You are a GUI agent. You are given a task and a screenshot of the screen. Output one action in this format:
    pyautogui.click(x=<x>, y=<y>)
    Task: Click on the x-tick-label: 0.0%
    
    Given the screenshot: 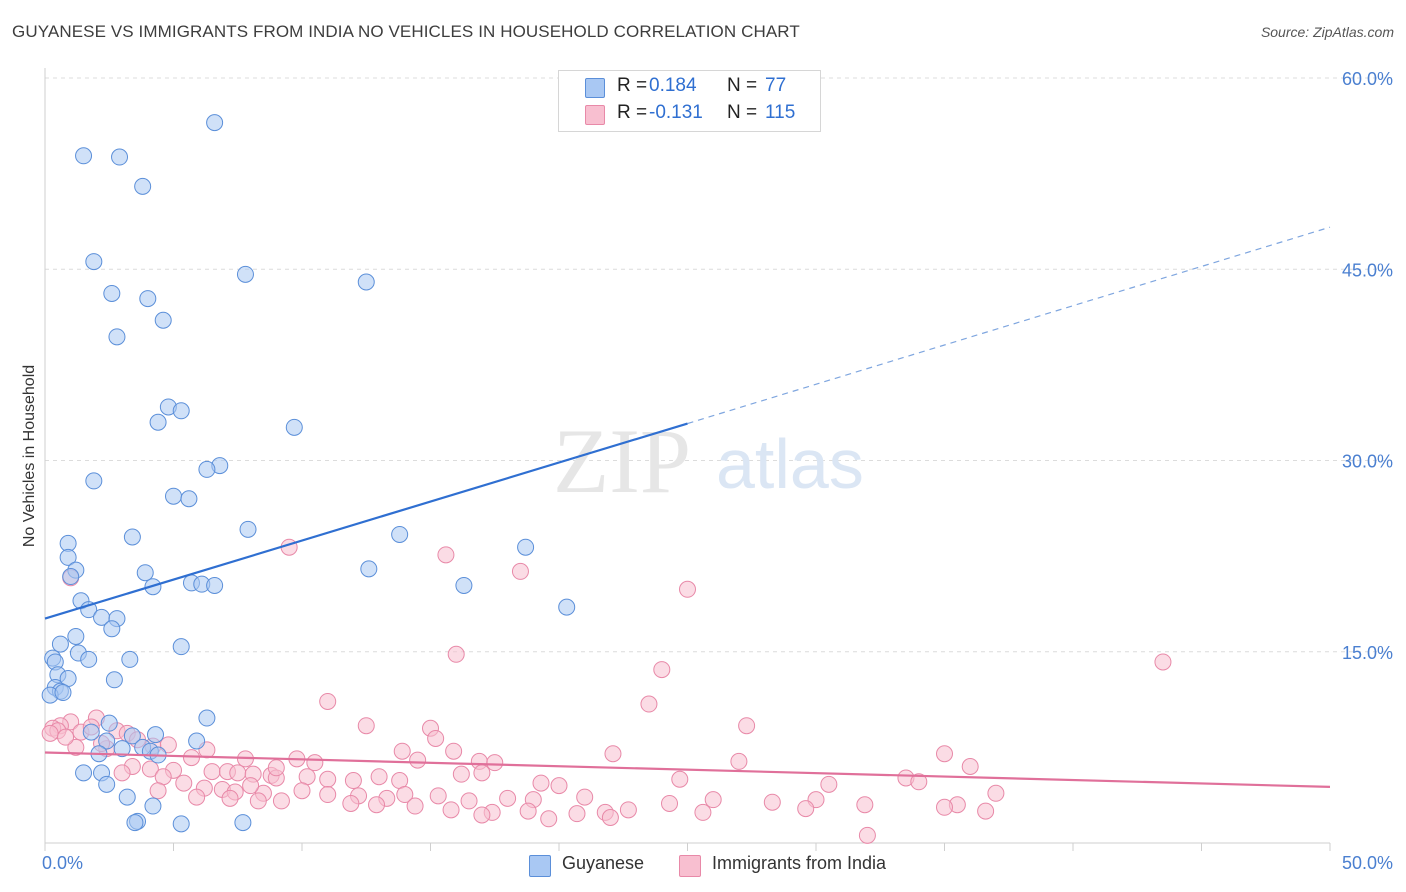 What is the action you would take?
    pyautogui.click(x=62, y=863)
    